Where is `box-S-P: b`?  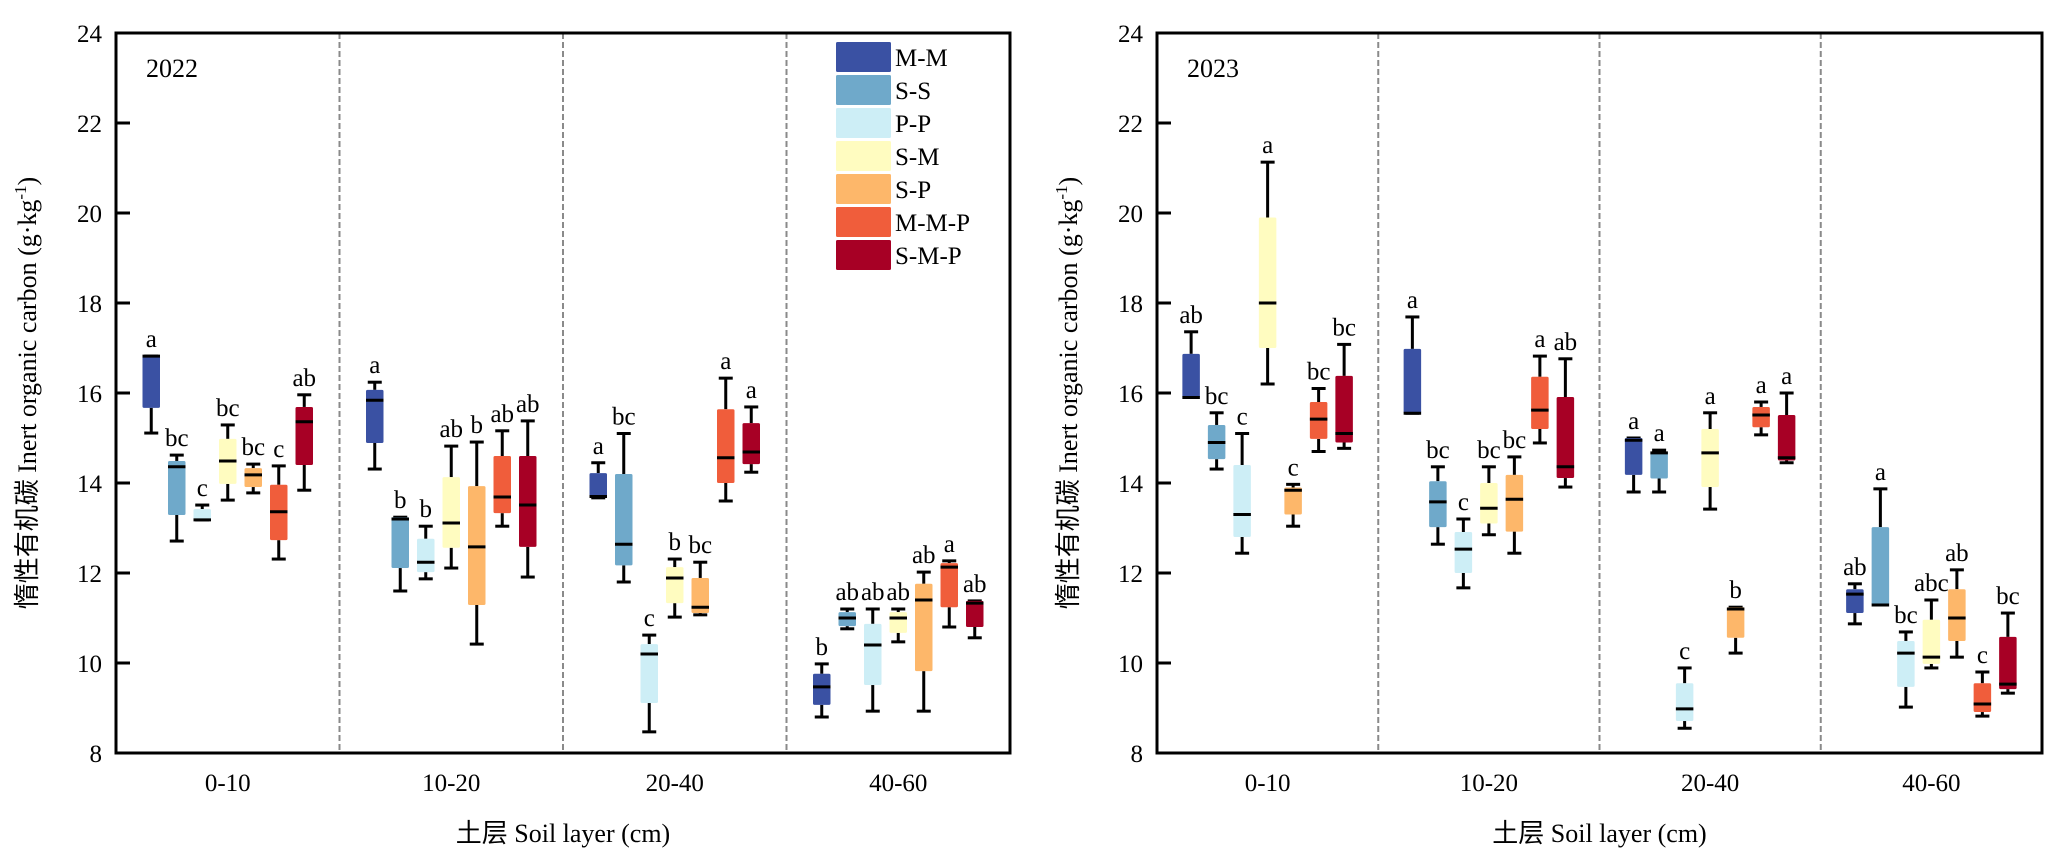
box-S-P: b is located at coordinates (1735, 616).